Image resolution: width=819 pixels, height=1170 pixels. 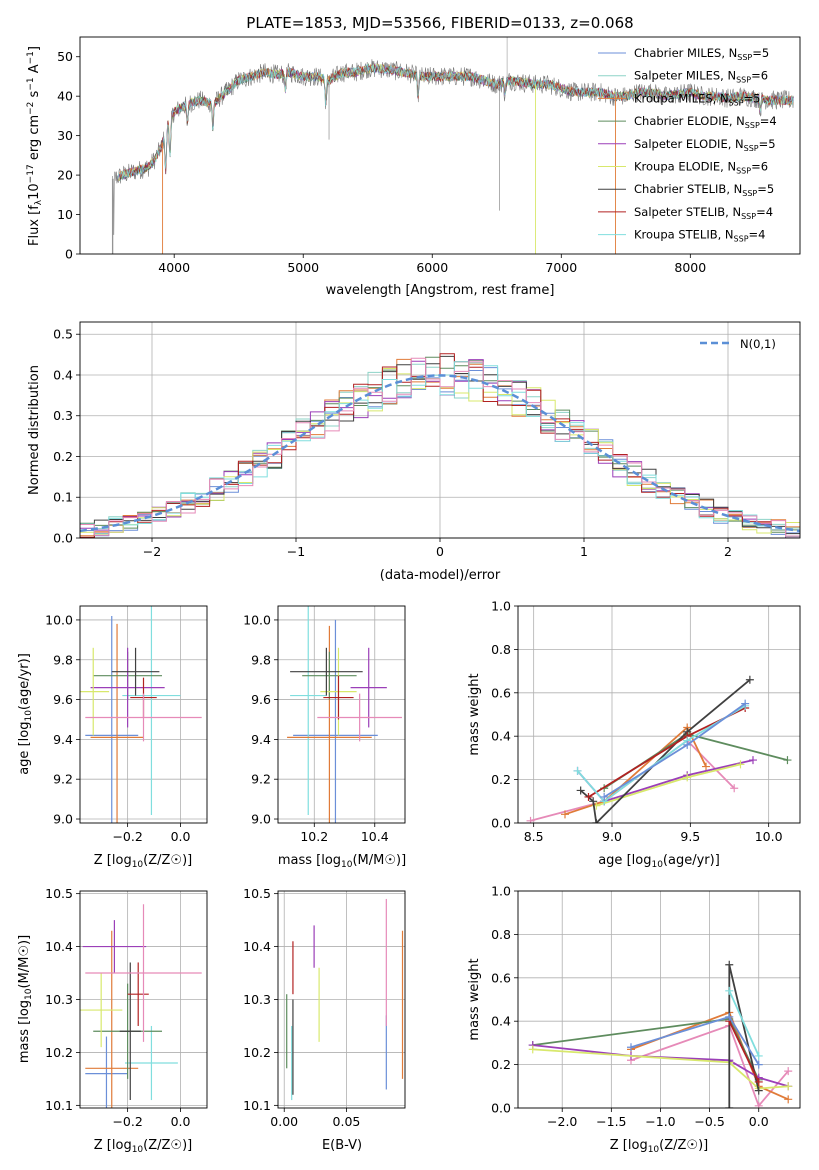 What do you see at coordinates (342, 1145) in the screenshot?
I see `x-axis-label: E(B-V)` at bounding box center [342, 1145].